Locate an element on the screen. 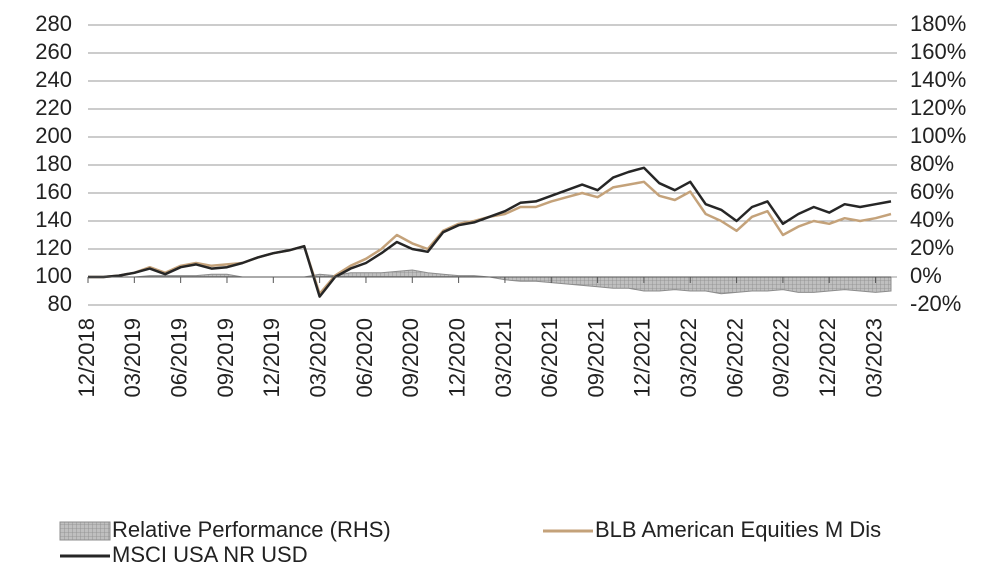 This screenshot has height=568, width=988. x-tick-label: 06/2022 is located at coordinates (734, 358).